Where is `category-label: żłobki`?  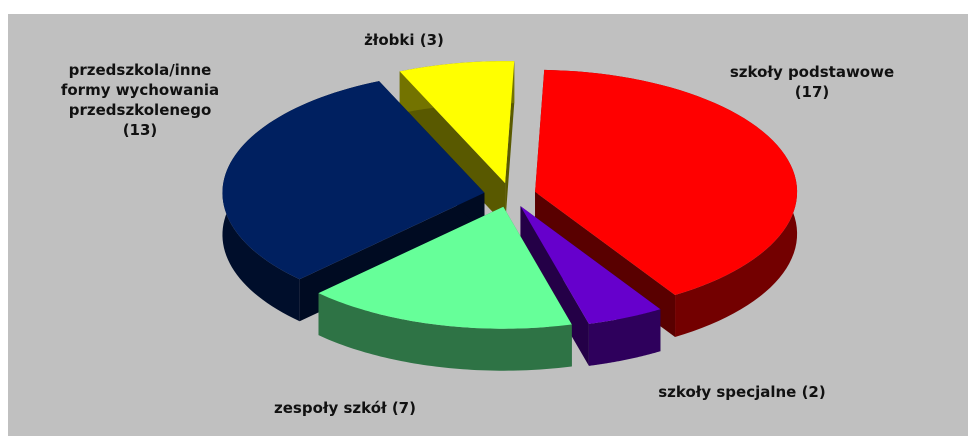
category-label: żłobki is located at coordinates (389, 40).